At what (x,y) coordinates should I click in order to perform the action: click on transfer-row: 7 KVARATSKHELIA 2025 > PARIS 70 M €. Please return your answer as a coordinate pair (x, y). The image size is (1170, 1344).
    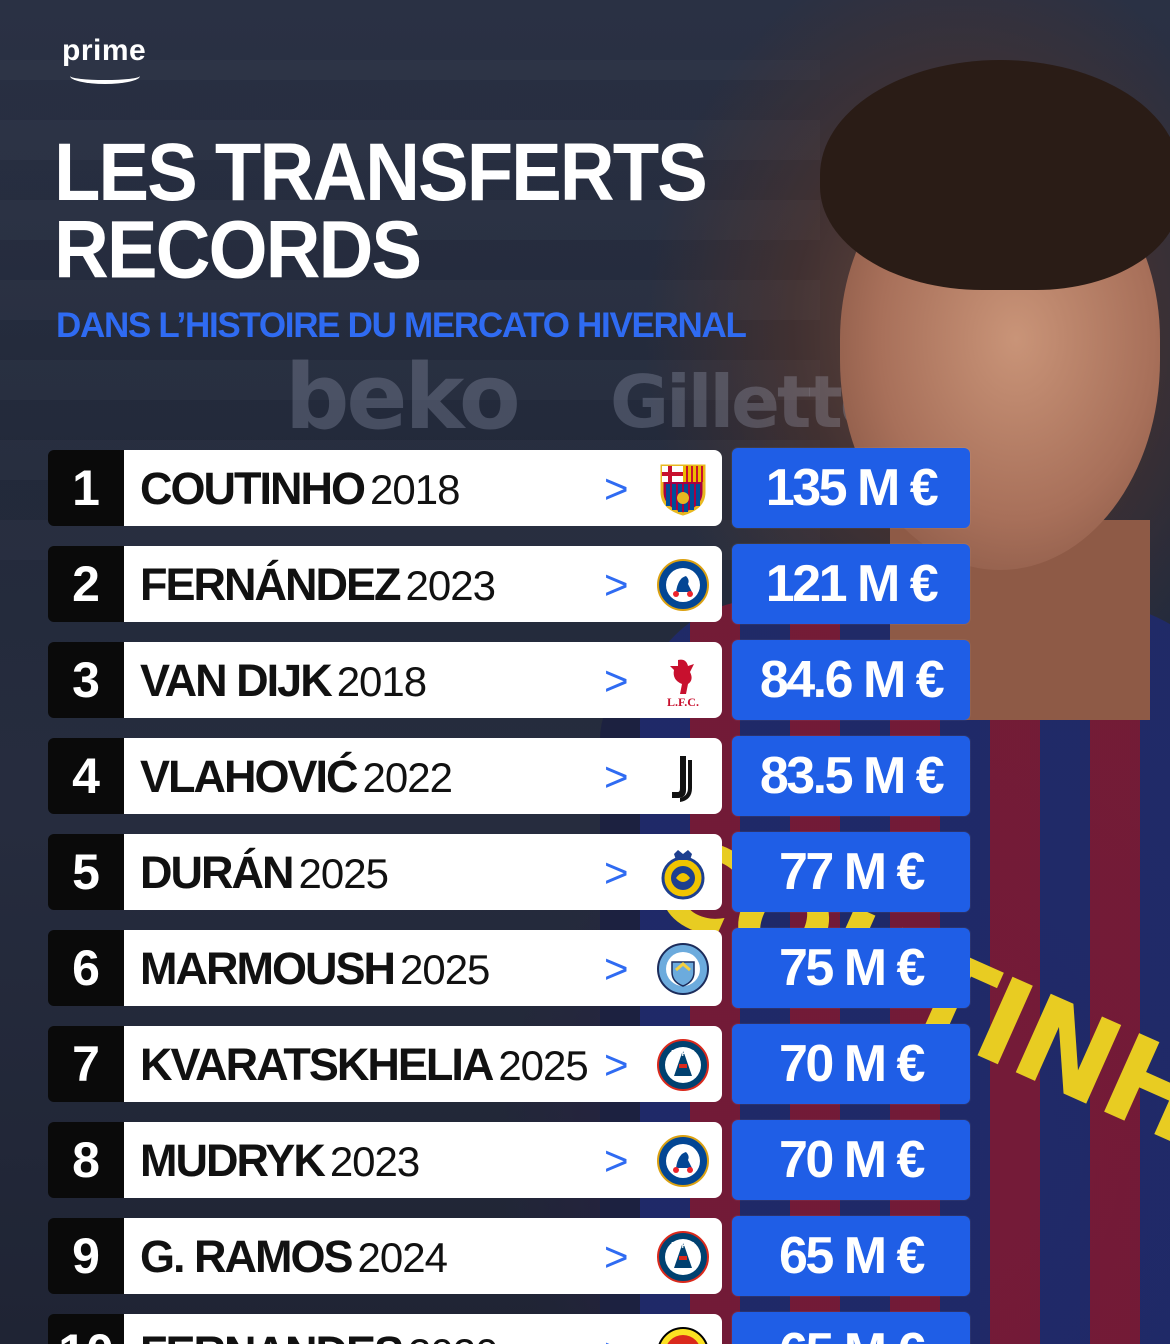
    Looking at the image, I should click on (513, 1064).